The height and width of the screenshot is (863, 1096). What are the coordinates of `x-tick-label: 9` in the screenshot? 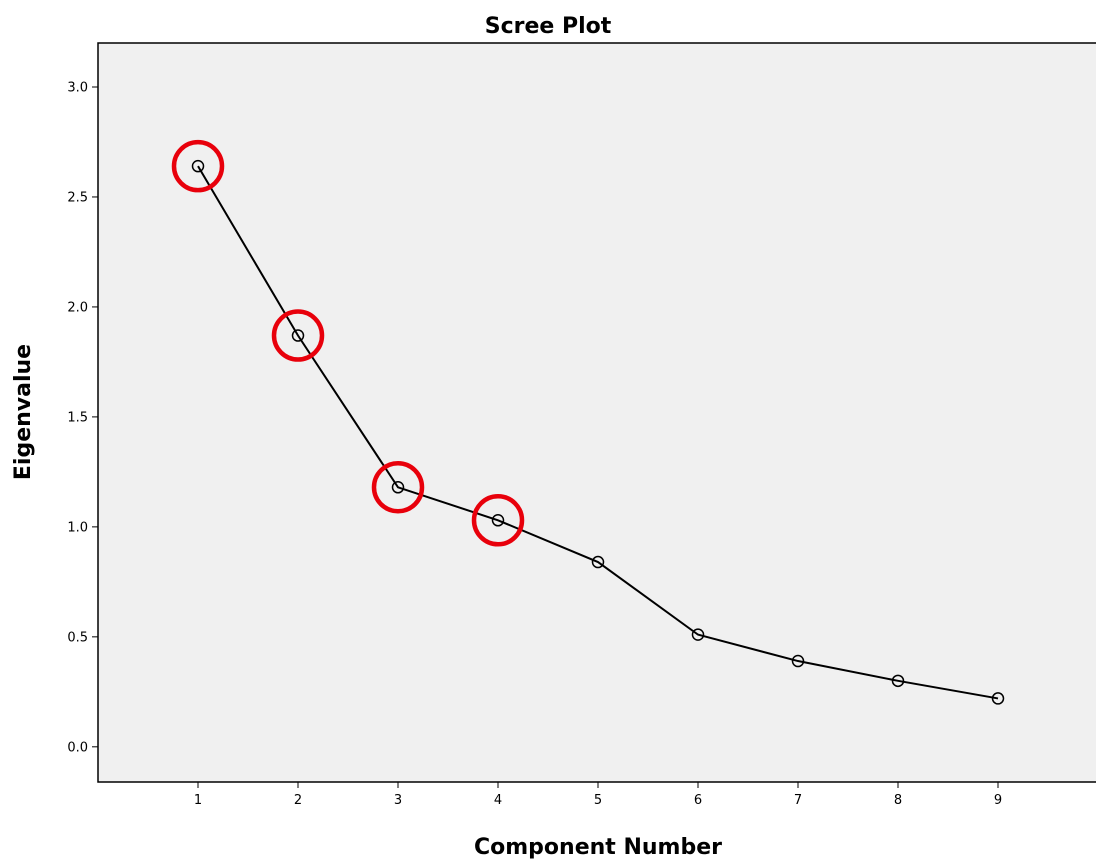 It's located at (998, 800).